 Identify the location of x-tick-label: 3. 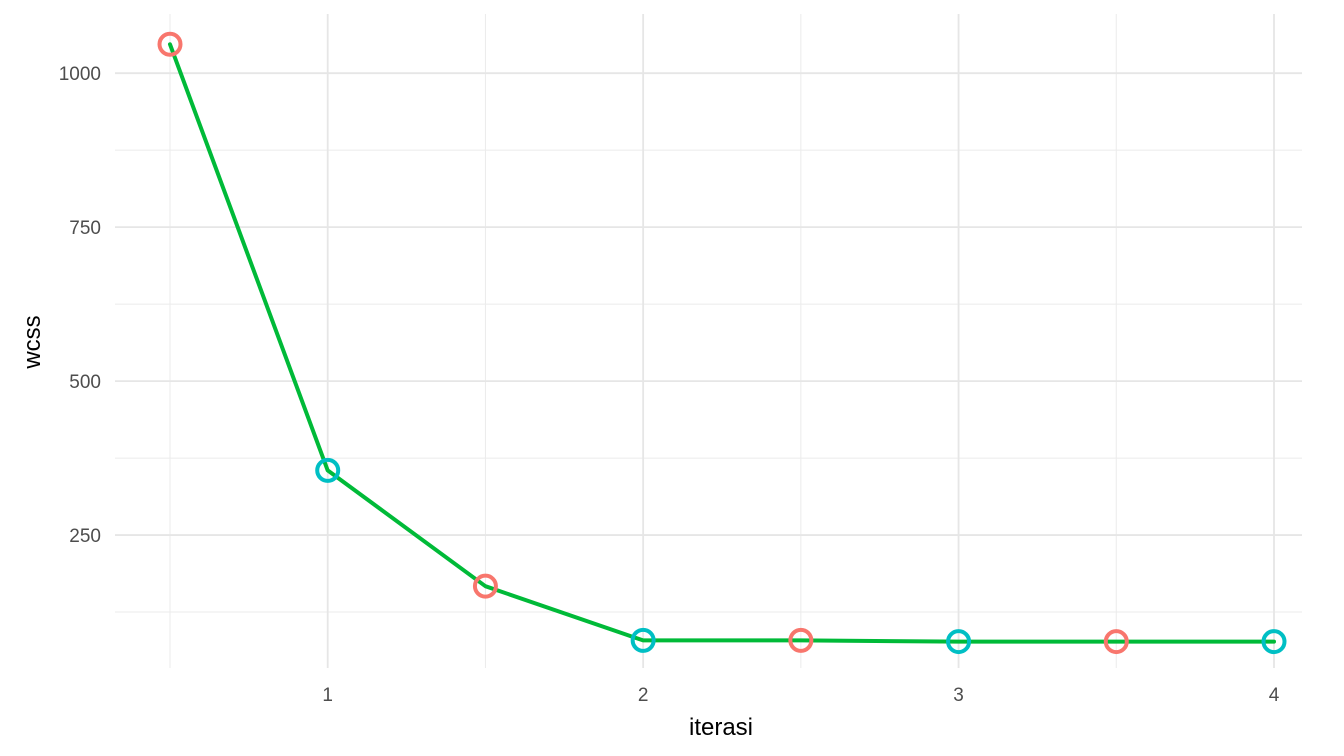
(958, 695).